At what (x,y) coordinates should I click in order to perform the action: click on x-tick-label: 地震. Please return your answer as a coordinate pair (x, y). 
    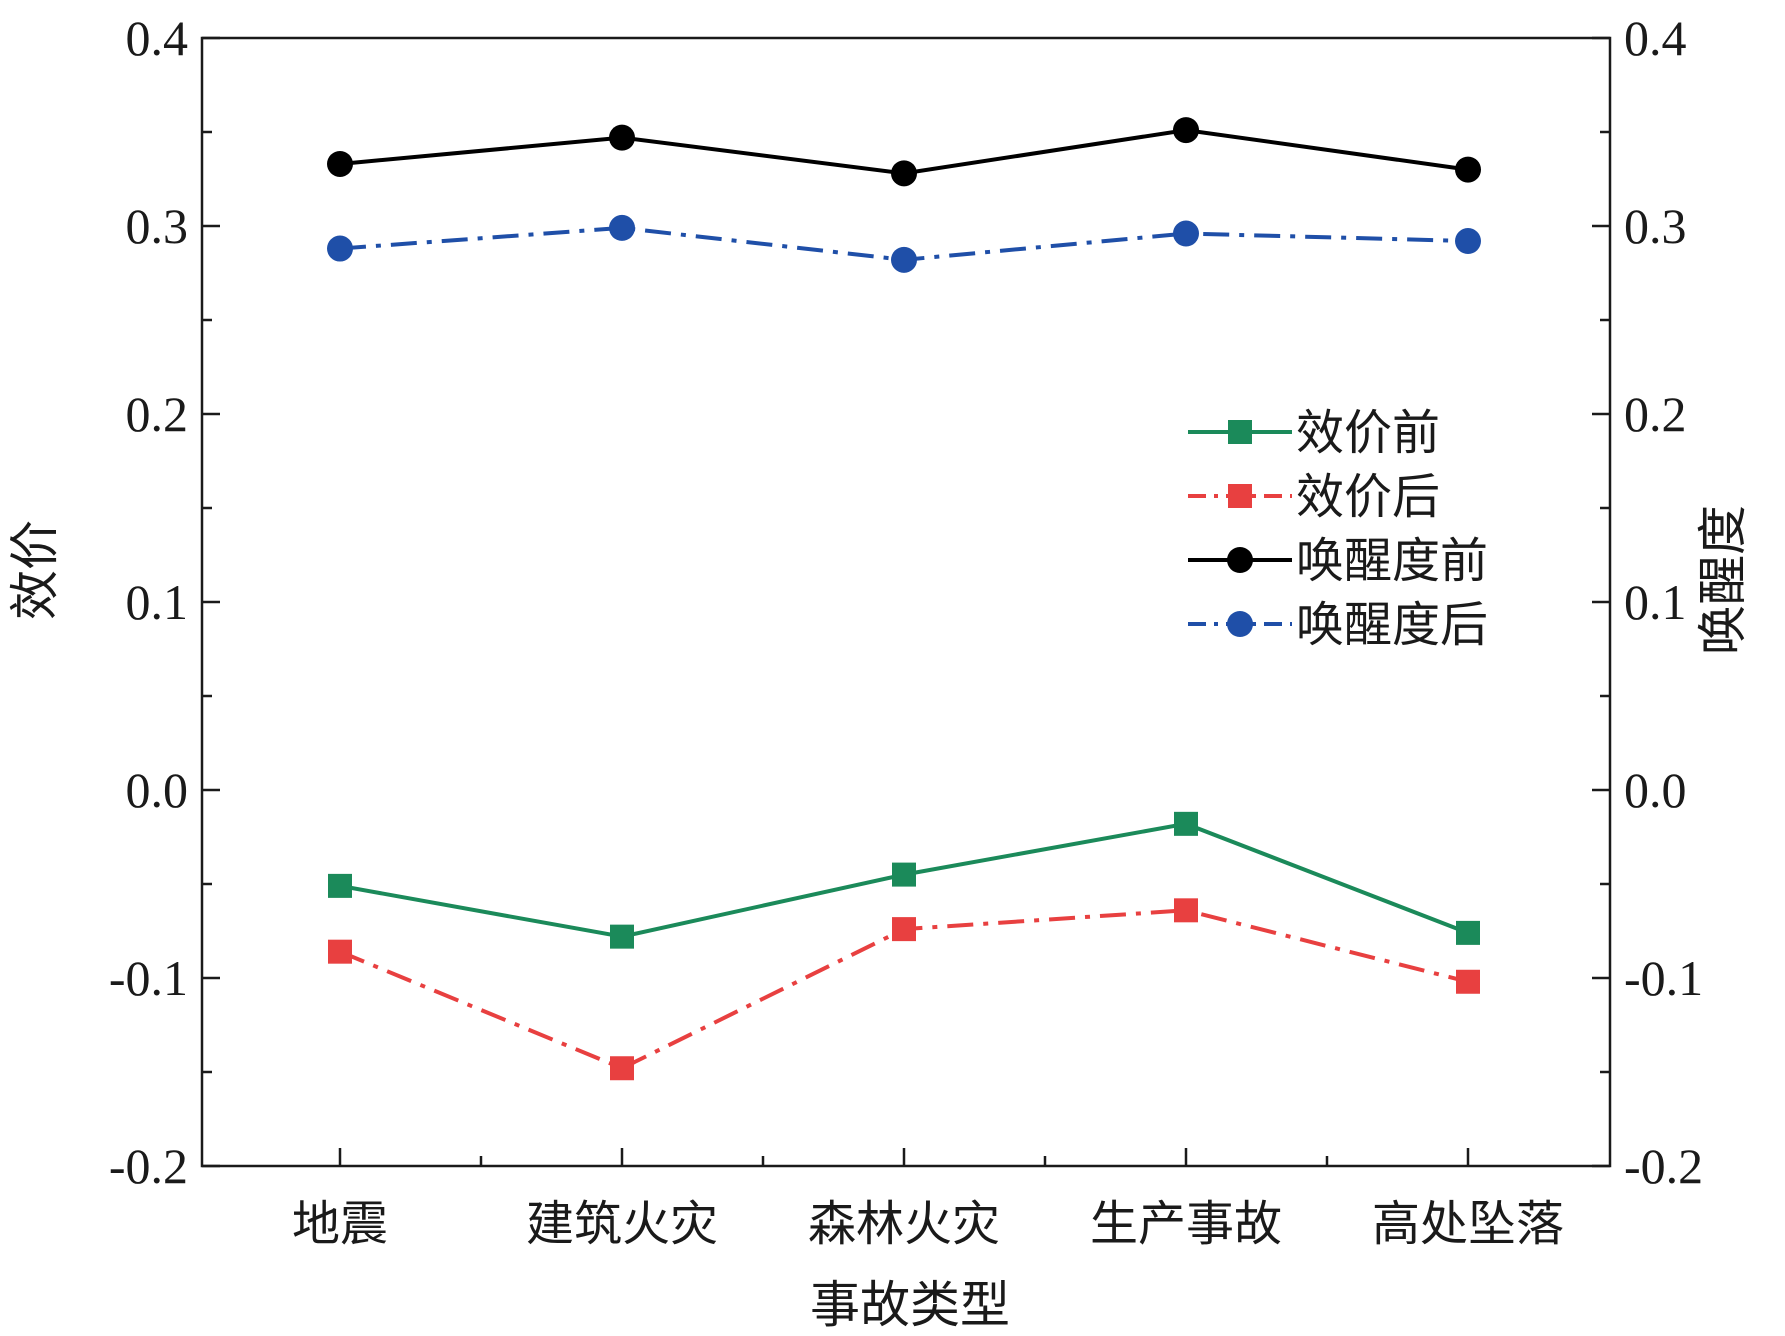
    Looking at the image, I should click on (340, 1224).